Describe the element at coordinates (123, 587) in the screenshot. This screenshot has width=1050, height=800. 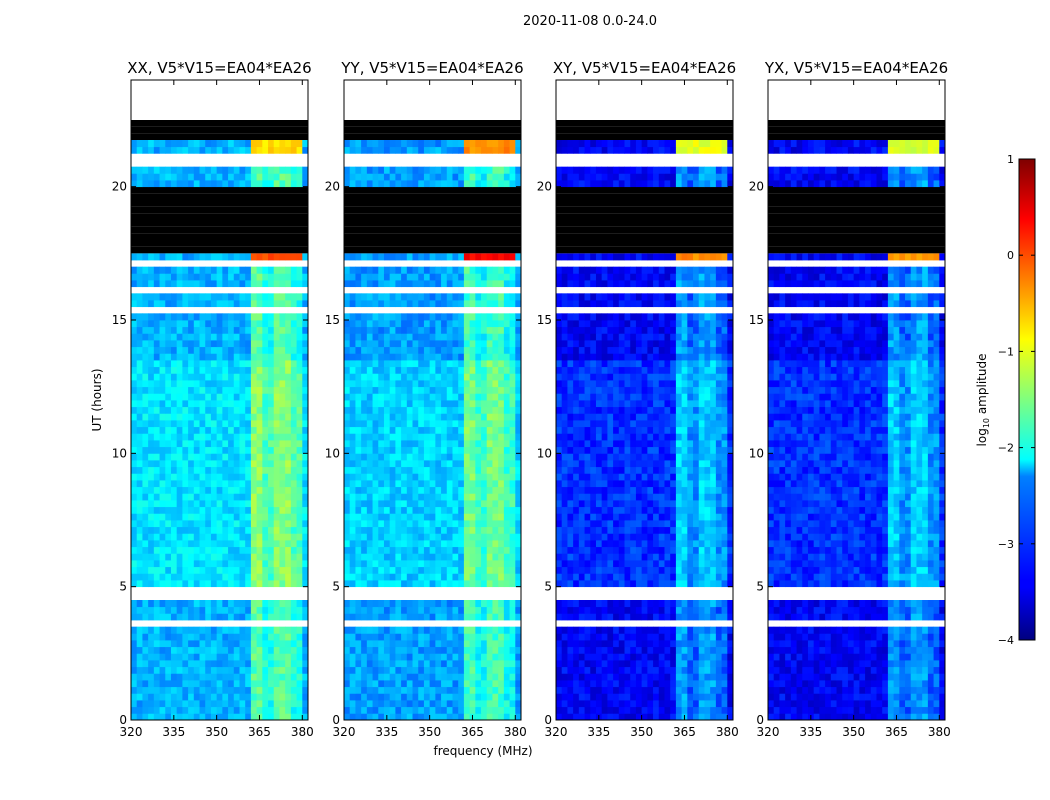
I see `y-tick-label: 5` at that location.